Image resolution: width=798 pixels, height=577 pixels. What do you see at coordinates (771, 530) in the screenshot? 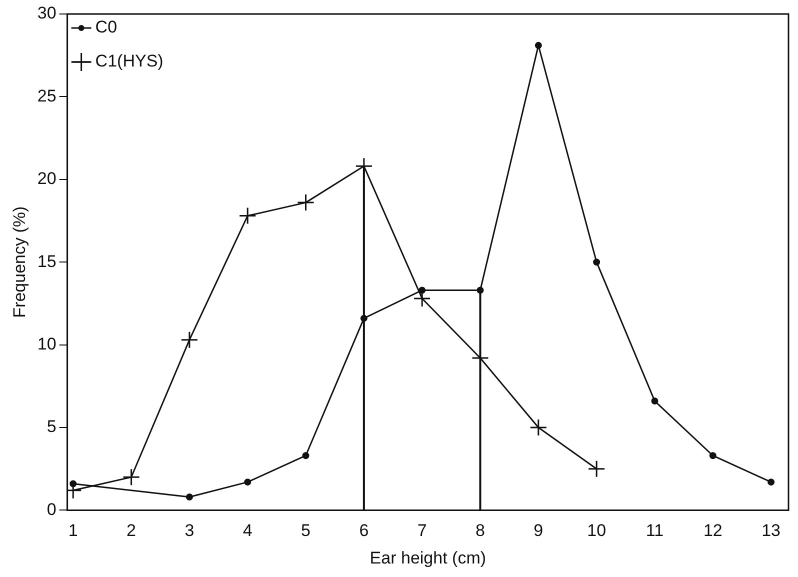
I see `x-tick-label: 13` at bounding box center [771, 530].